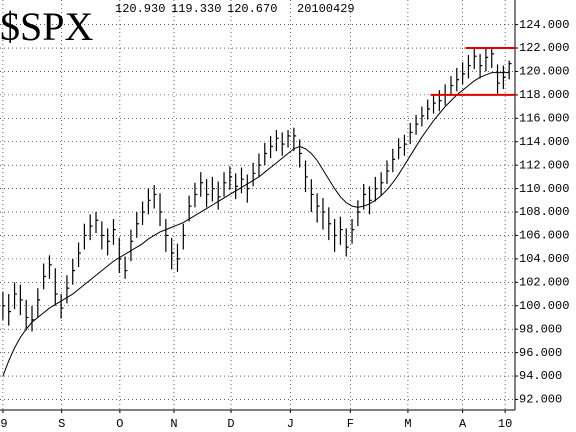 This screenshot has width=576, height=432. What do you see at coordinates (544, 95) in the screenshot?
I see `y-tick-label: 118.000` at bounding box center [544, 95].